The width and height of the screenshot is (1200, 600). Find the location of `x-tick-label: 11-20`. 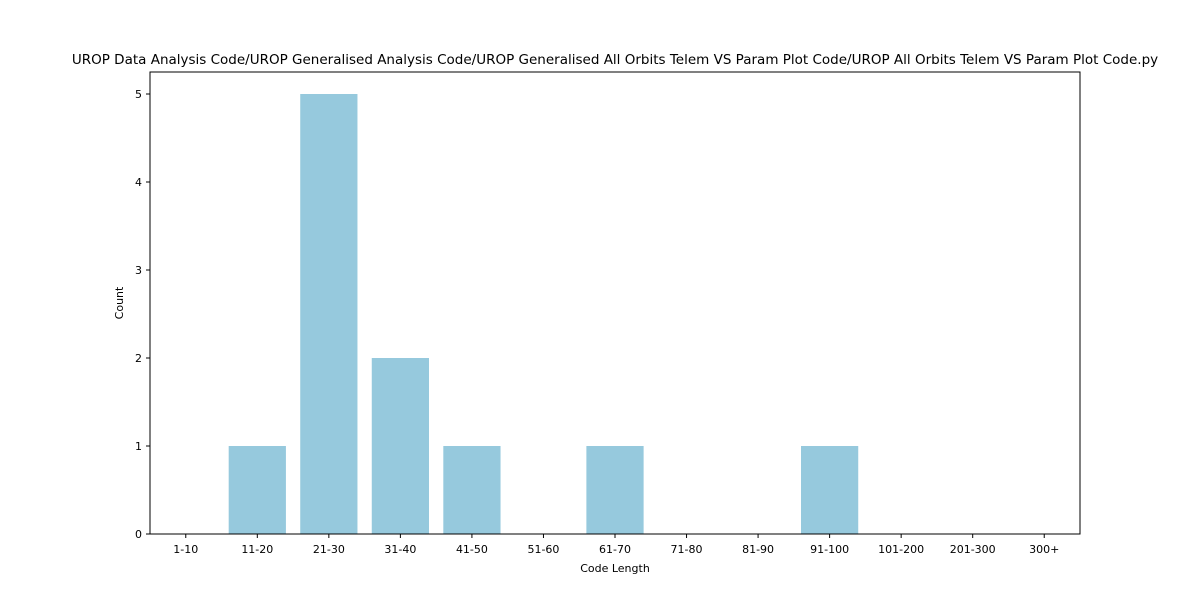

x-tick-label: 11-20 is located at coordinates (257, 549).